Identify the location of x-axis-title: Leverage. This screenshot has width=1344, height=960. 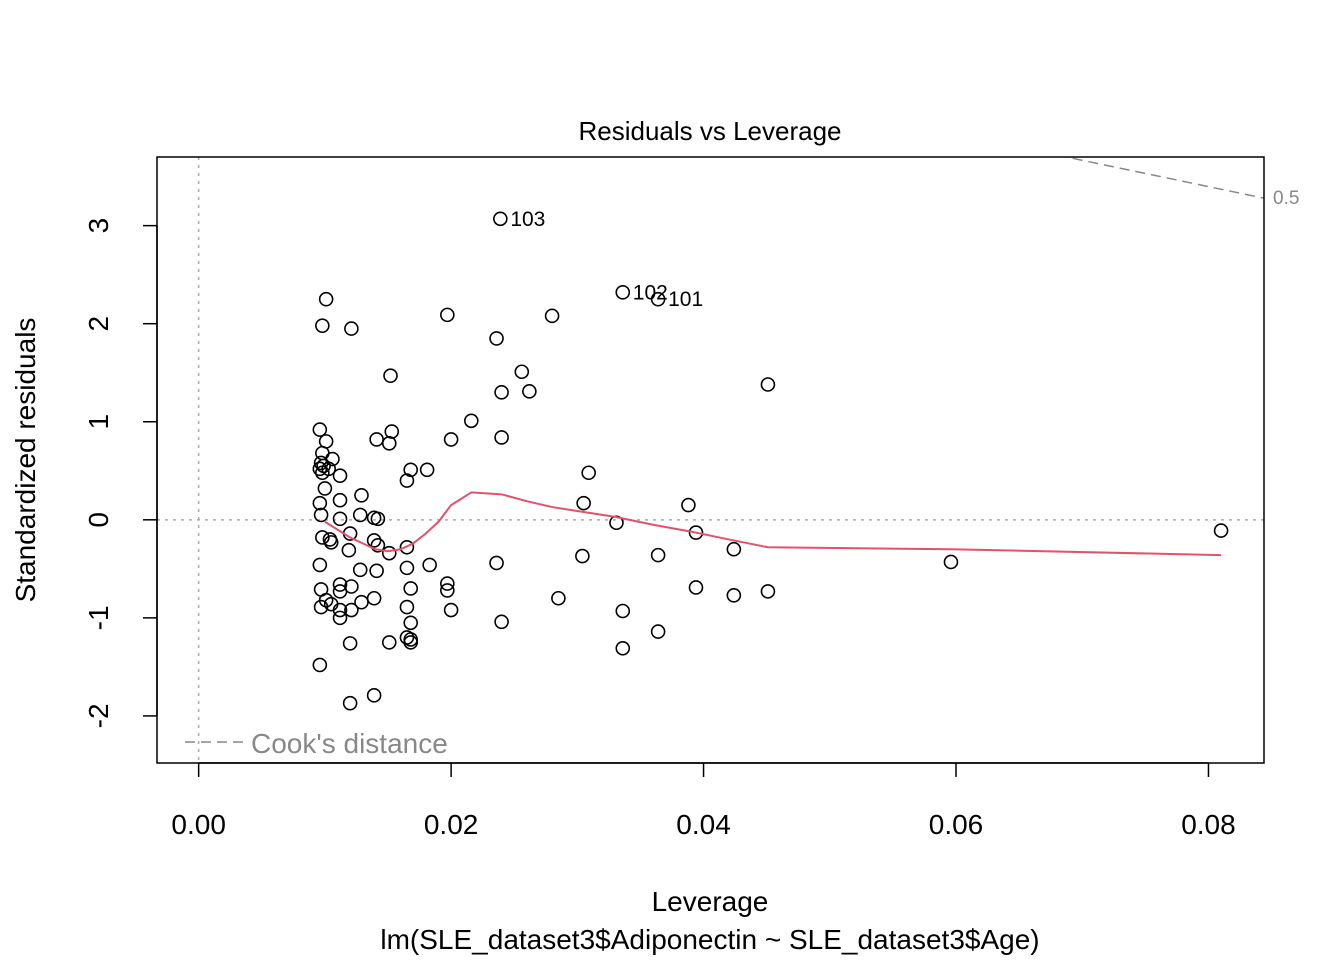
(710, 901).